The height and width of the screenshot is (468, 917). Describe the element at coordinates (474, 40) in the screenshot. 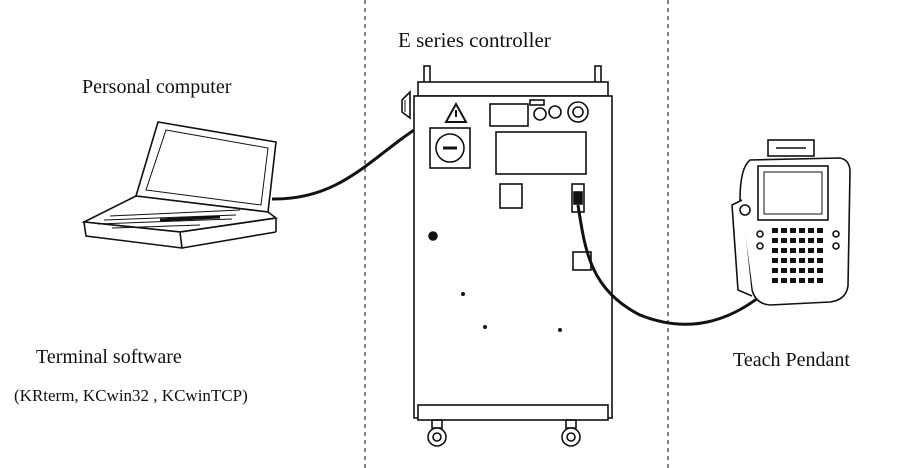

I see `controller-label: E series controller` at that location.